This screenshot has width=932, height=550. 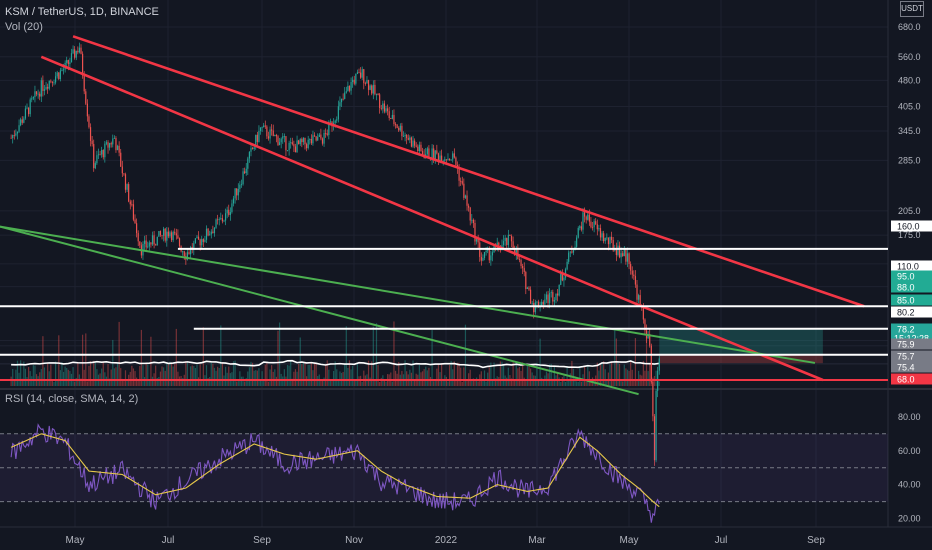 What do you see at coordinates (335, 470) in the screenshot?
I see `rsi-ma-line` at bounding box center [335, 470].